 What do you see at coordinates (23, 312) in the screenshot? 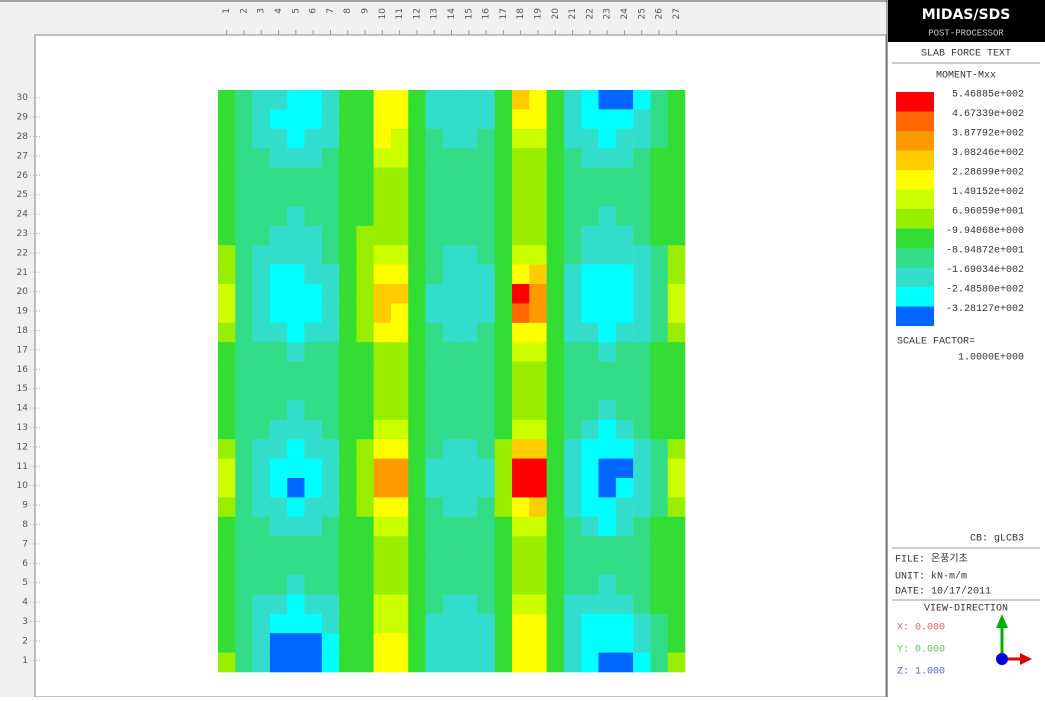
I see `row-label: 19` at bounding box center [23, 312].